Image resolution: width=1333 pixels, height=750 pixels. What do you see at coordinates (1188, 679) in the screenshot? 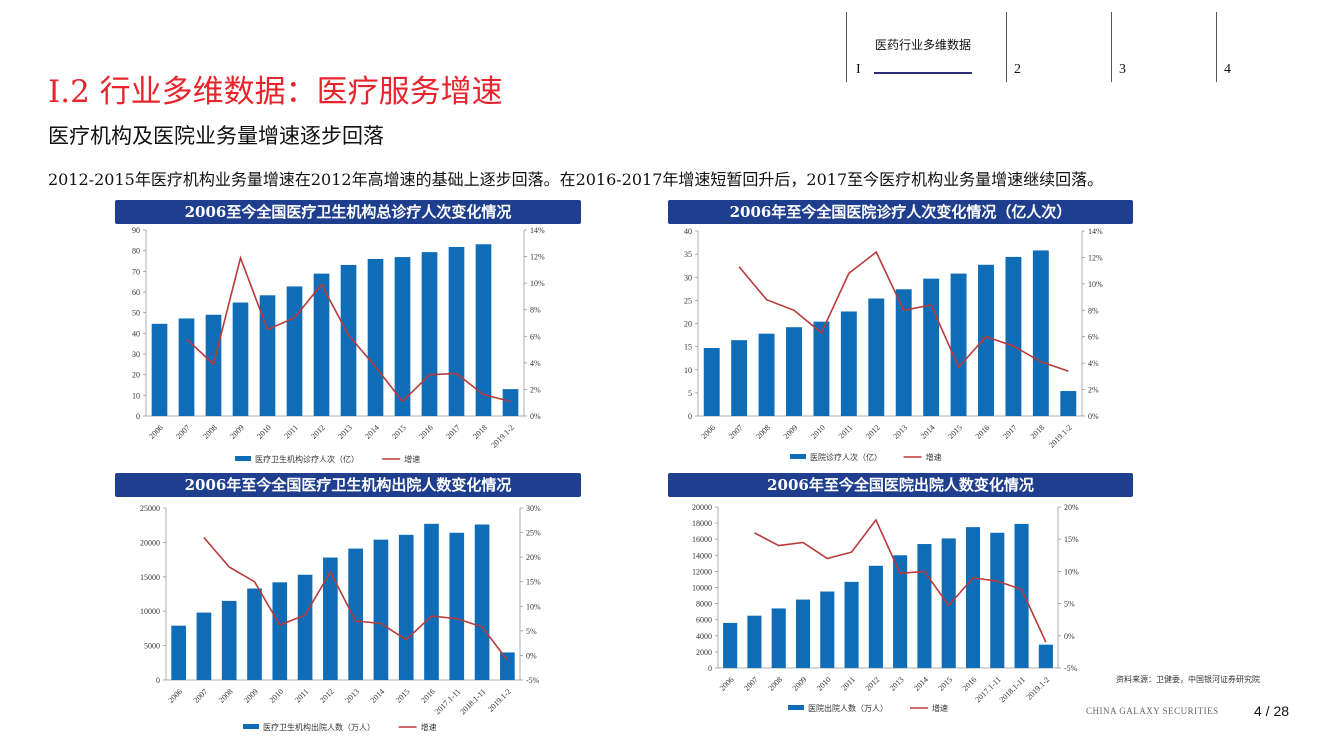
I see `source-note: 资料来源：卫健委，中国银河证券研究院` at bounding box center [1188, 679].